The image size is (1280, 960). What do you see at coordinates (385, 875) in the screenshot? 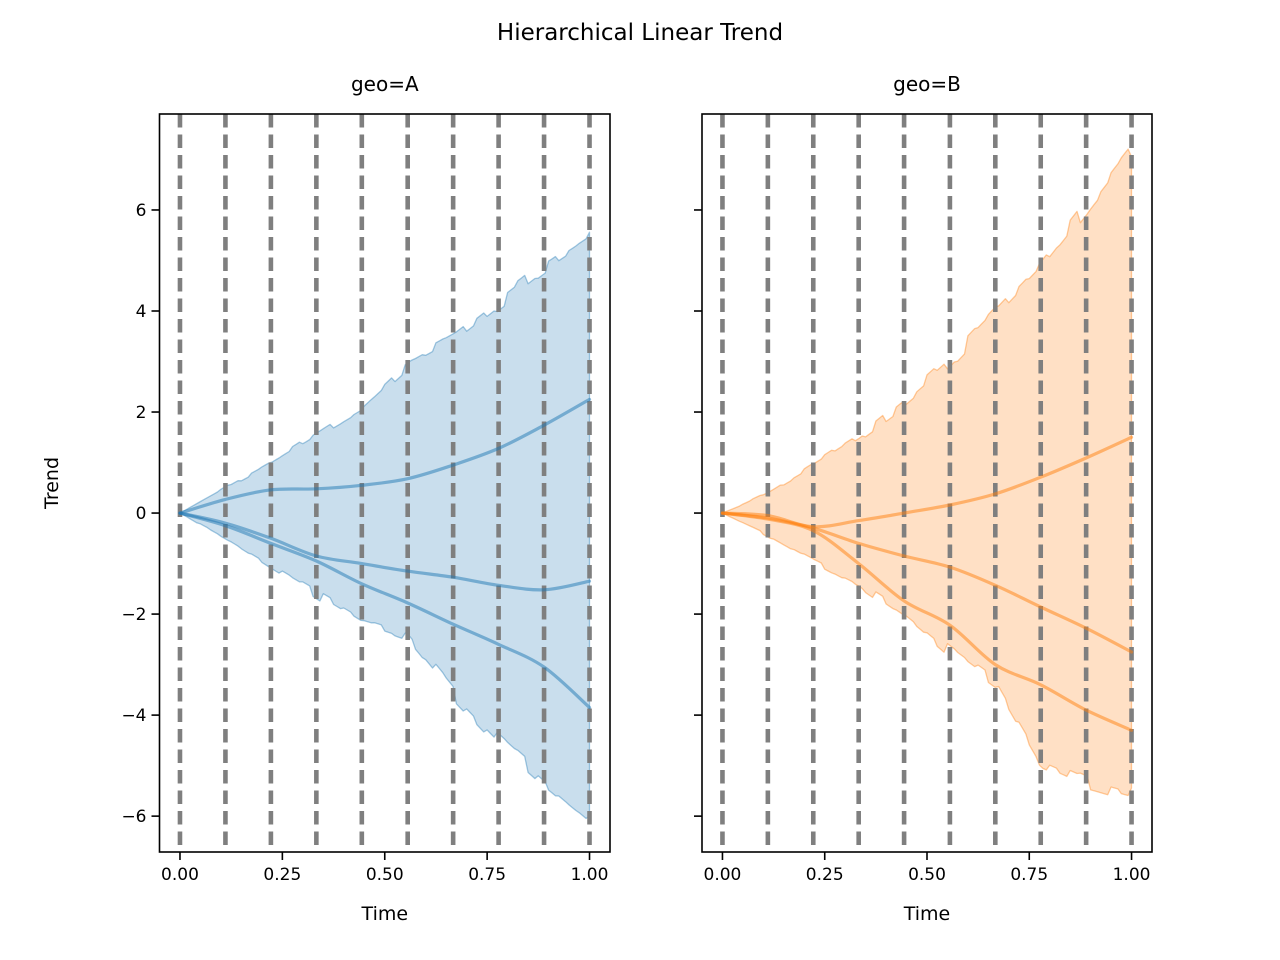
I see `x-tick-label-A-2: 0.50` at bounding box center [385, 875].